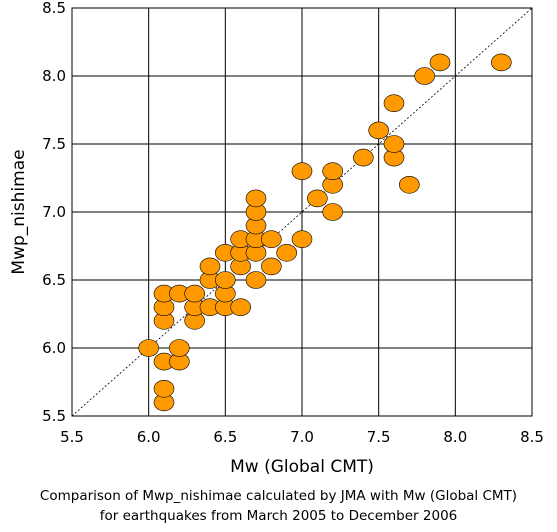 The height and width of the screenshot is (532, 557). I want to click on y-tick-label: 5.5, so click(54, 416).